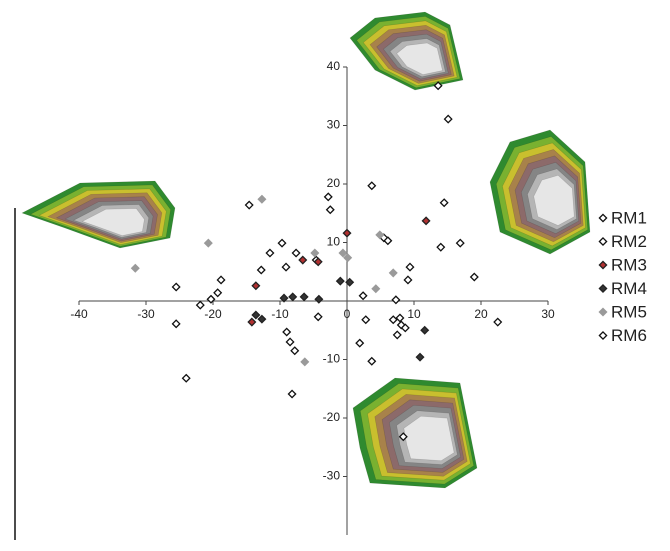 Image resolution: width=670 pixels, height=551 pixels. I want to click on legend-label: RM4, so click(629, 288).